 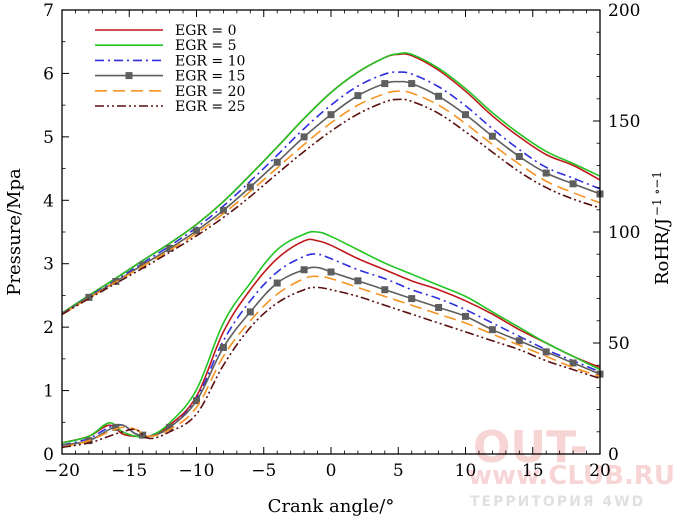 I want to click on watermark: OUT- www.CLUB.RU ТЕРРИТОРИЯ 4WD, so click(x=571, y=466).